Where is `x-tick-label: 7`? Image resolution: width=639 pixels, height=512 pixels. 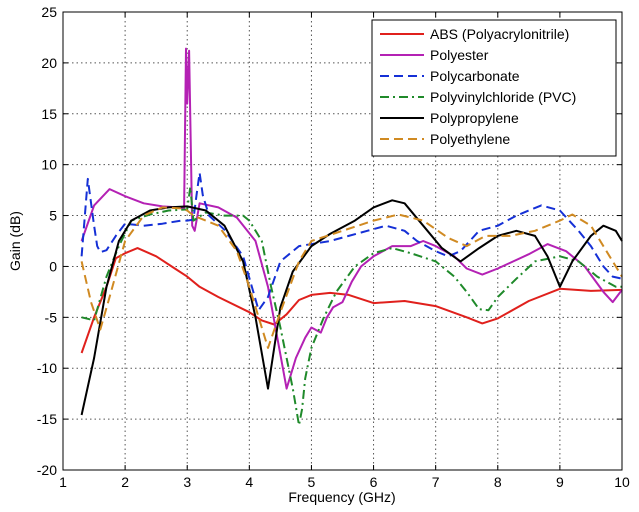
x-tick-label: 7 is located at coordinates (436, 482).